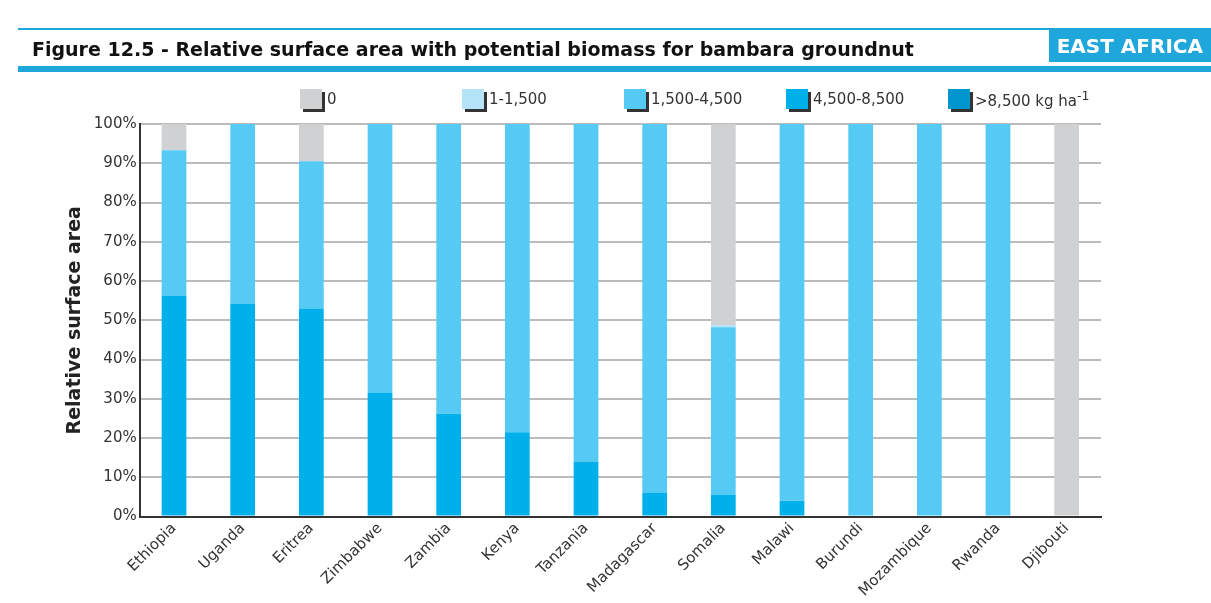  What do you see at coordinates (73, 320) in the screenshot?
I see `y-axis-title: Relative surface area` at bounding box center [73, 320].